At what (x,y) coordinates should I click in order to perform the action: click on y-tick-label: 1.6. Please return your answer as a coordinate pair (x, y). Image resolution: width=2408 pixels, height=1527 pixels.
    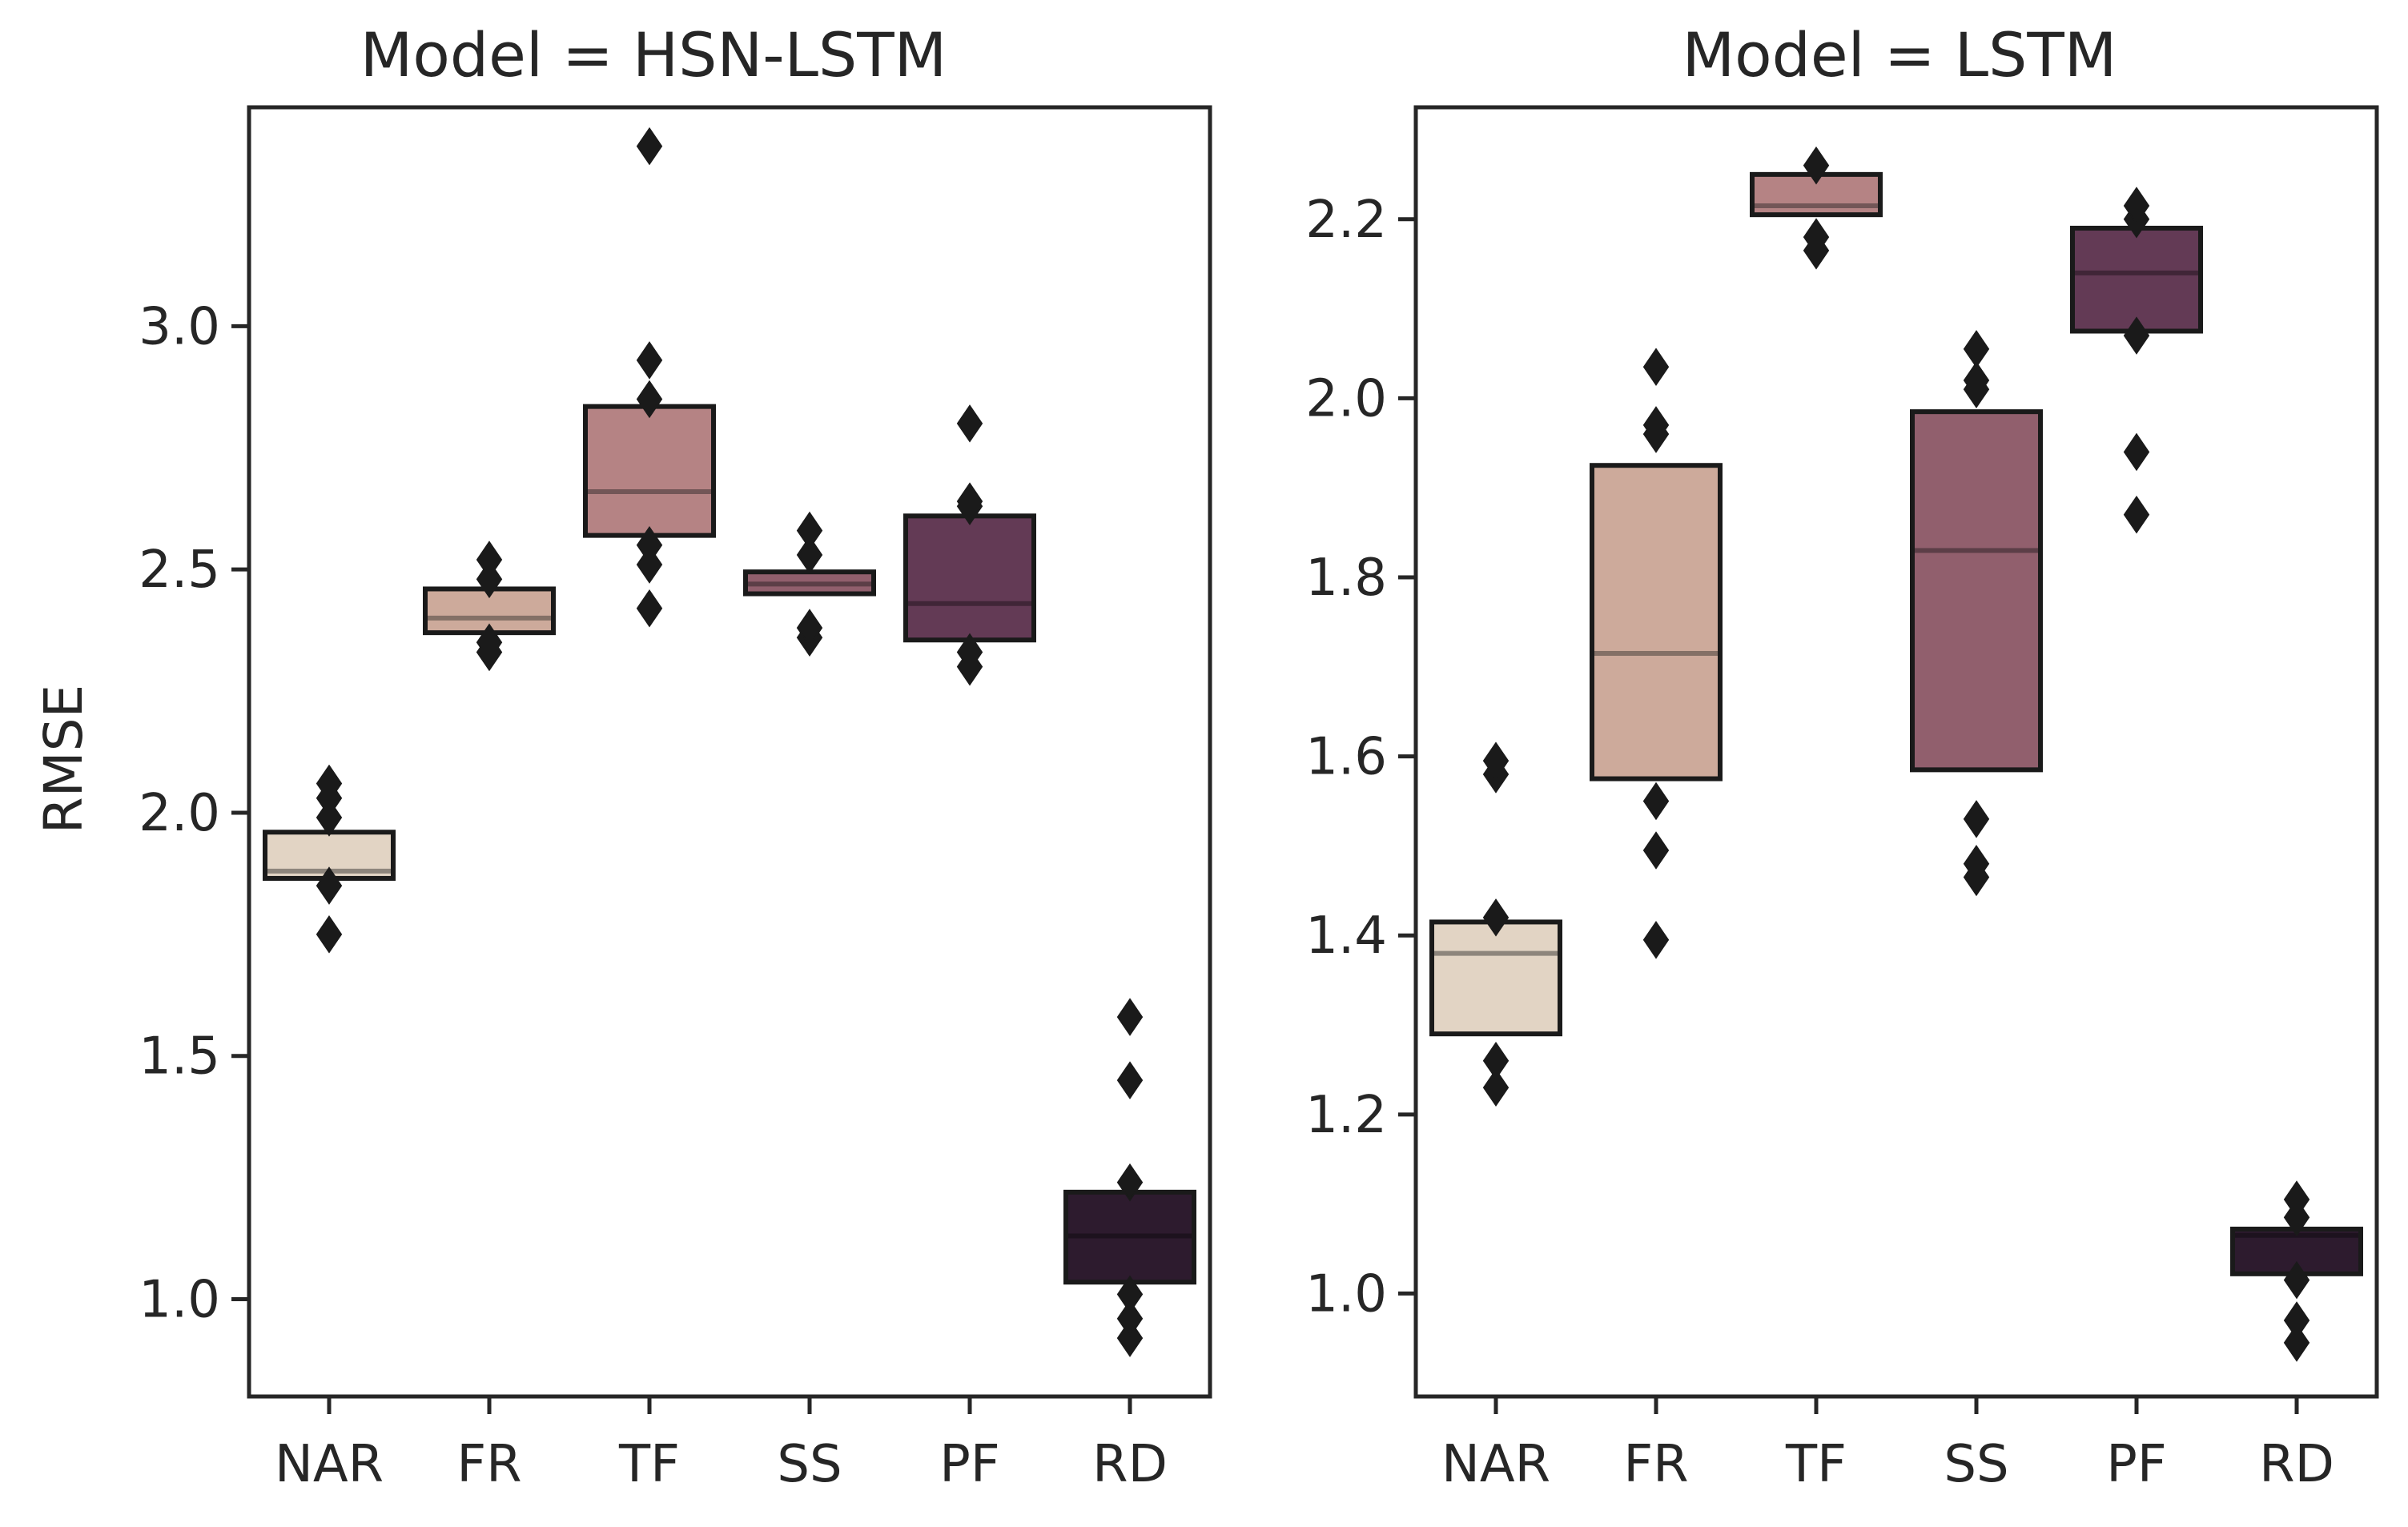
    Looking at the image, I should click on (1346, 758).